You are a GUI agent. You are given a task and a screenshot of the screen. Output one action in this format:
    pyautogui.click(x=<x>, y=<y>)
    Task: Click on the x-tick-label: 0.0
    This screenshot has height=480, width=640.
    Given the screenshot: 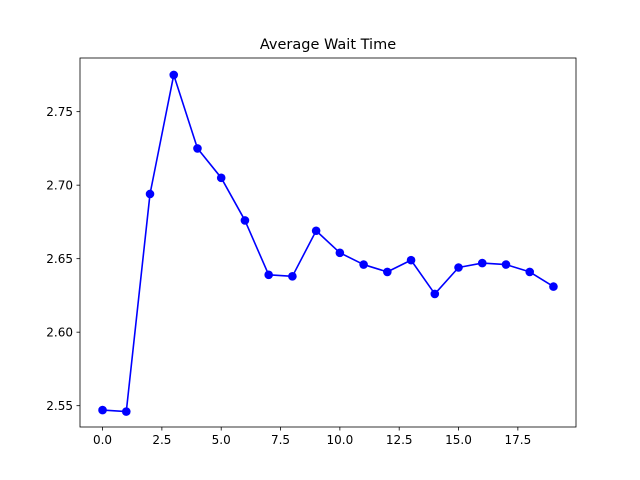 What is the action you would take?
    pyautogui.click(x=102, y=440)
    